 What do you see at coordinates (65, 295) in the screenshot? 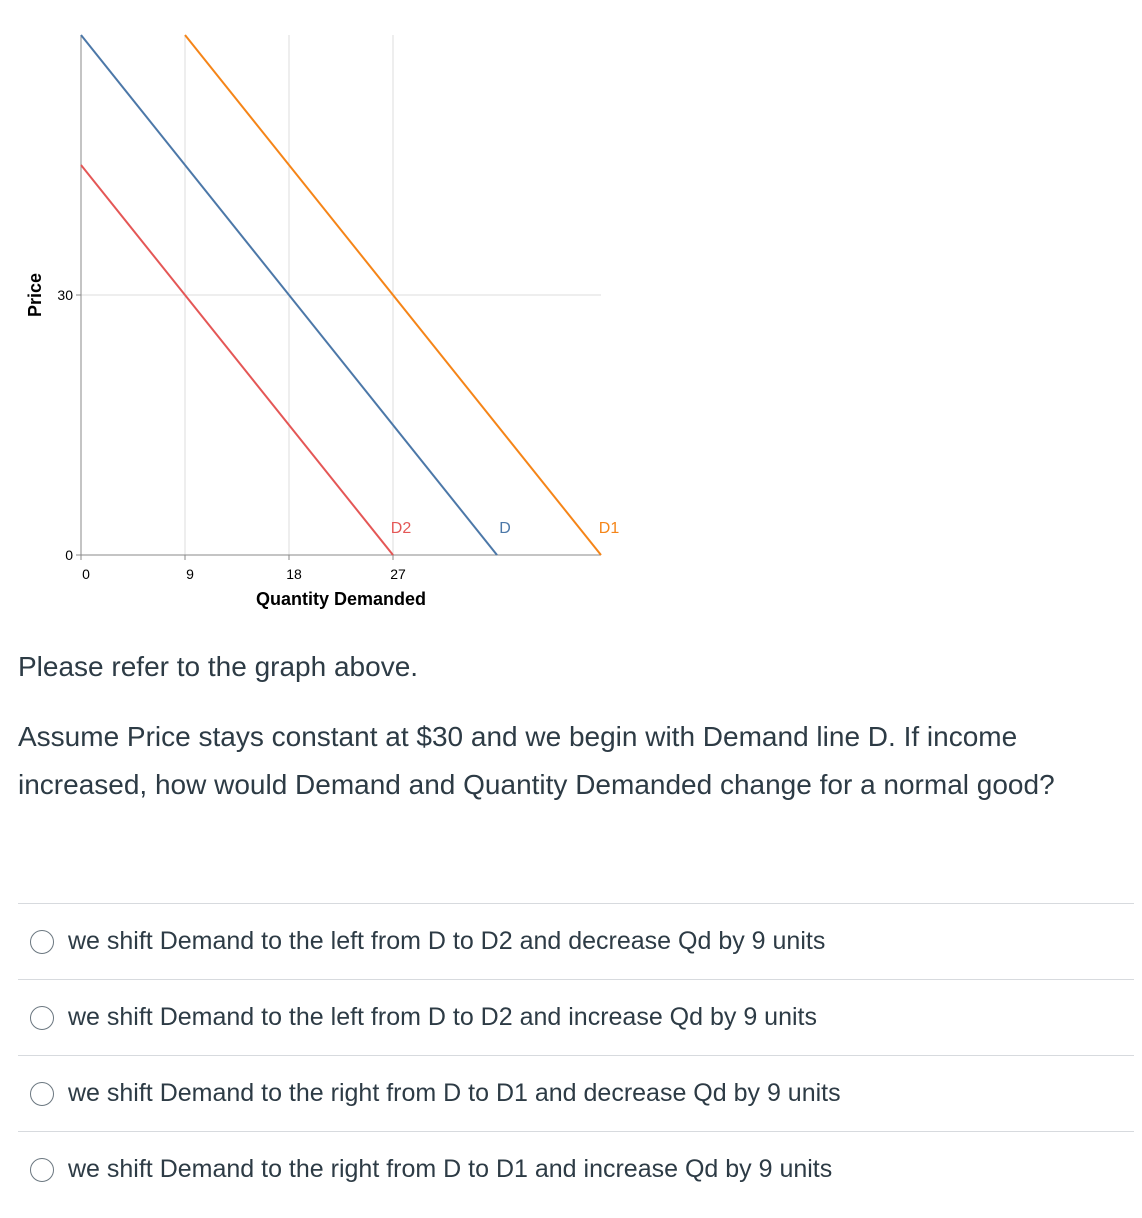
I see `y-tick-label: 30` at bounding box center [65, 295].